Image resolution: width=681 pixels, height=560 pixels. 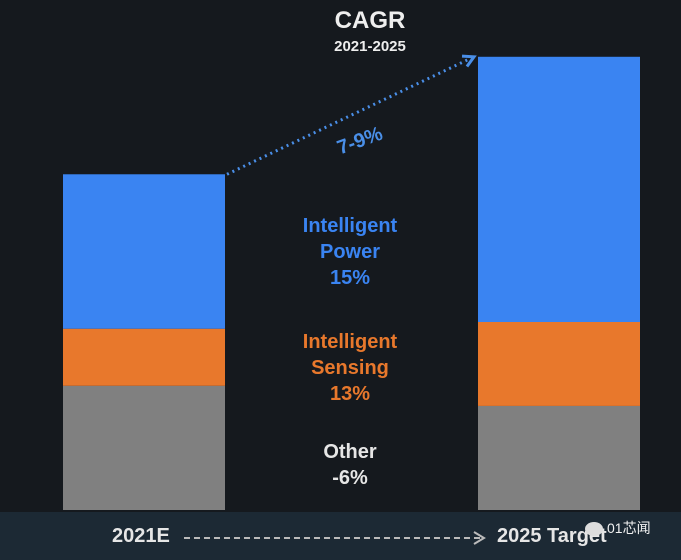 What do you see at coordinates (469, 61) in the screenshot?
I see `cagr-arrow-head` at bounding box center [469, 61].